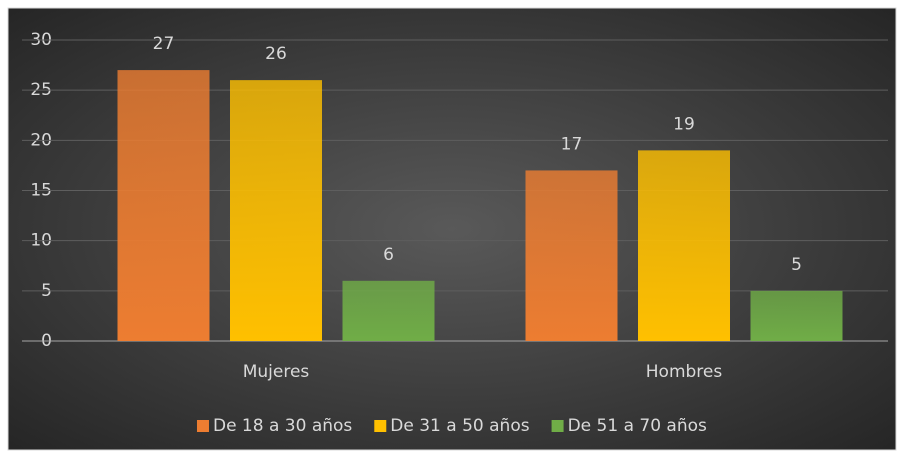 Image resolution: width=904 pixels, height=458 pixels. Describe the element at coordinates (637, 426) in the screenshot. I see `legend-label: De 51 a 70 años` at that location.